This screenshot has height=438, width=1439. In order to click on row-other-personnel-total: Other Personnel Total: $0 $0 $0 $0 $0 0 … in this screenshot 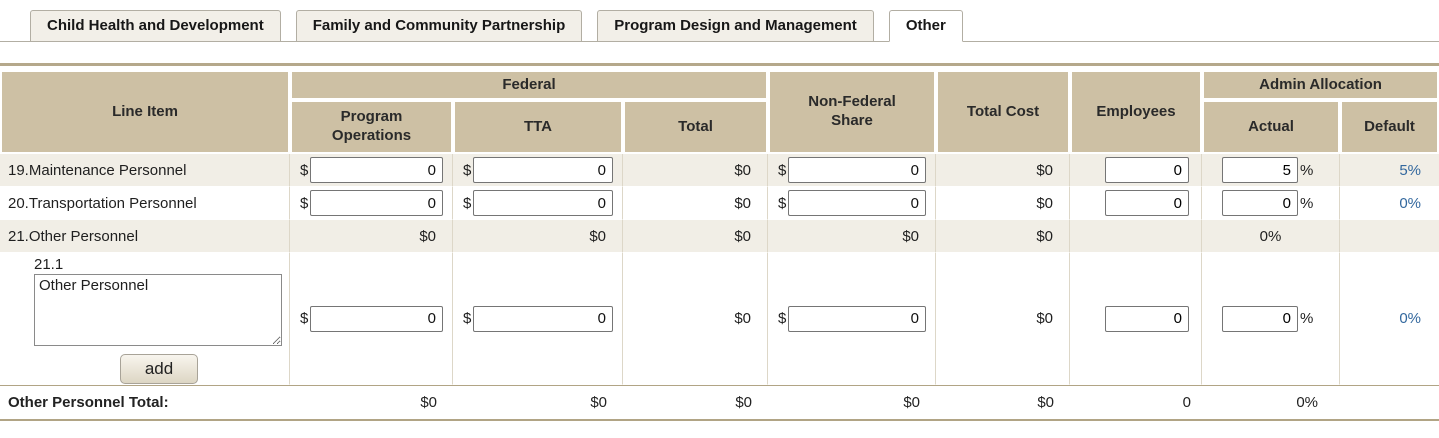, I will do `click(719, 403)`.